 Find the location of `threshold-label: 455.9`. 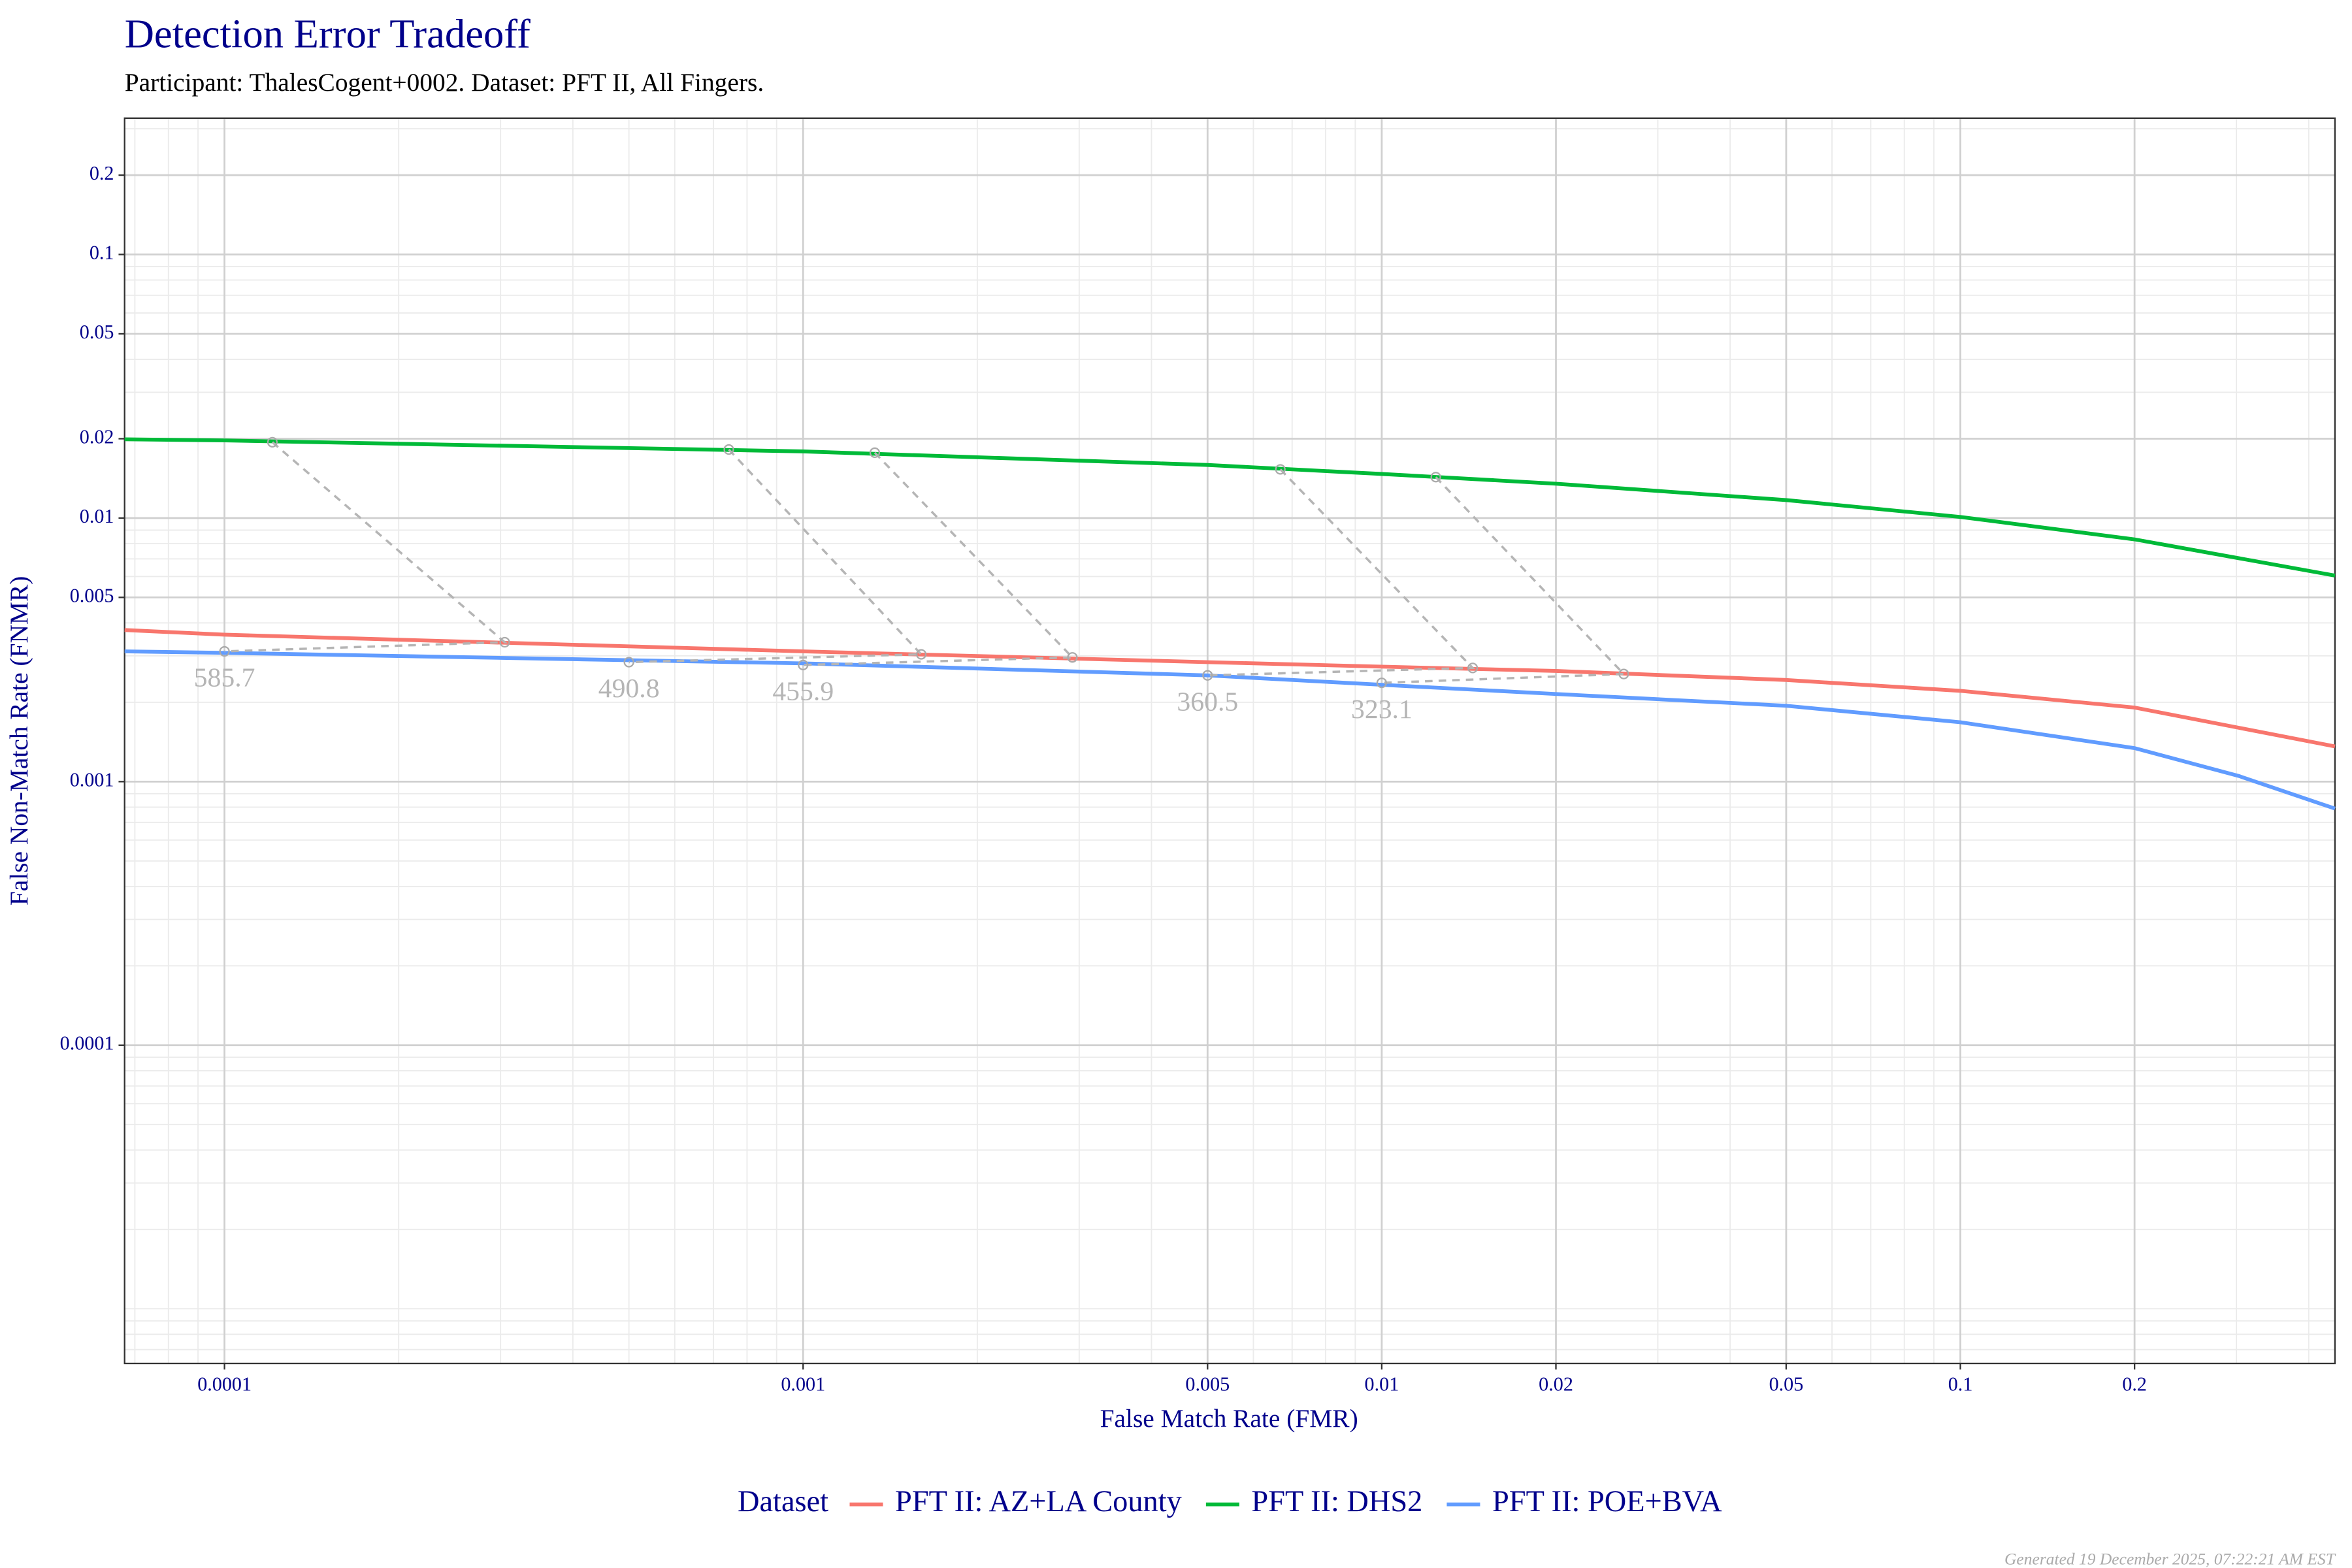

threshold-label: 455.9 is located at coordinates (803, 691).